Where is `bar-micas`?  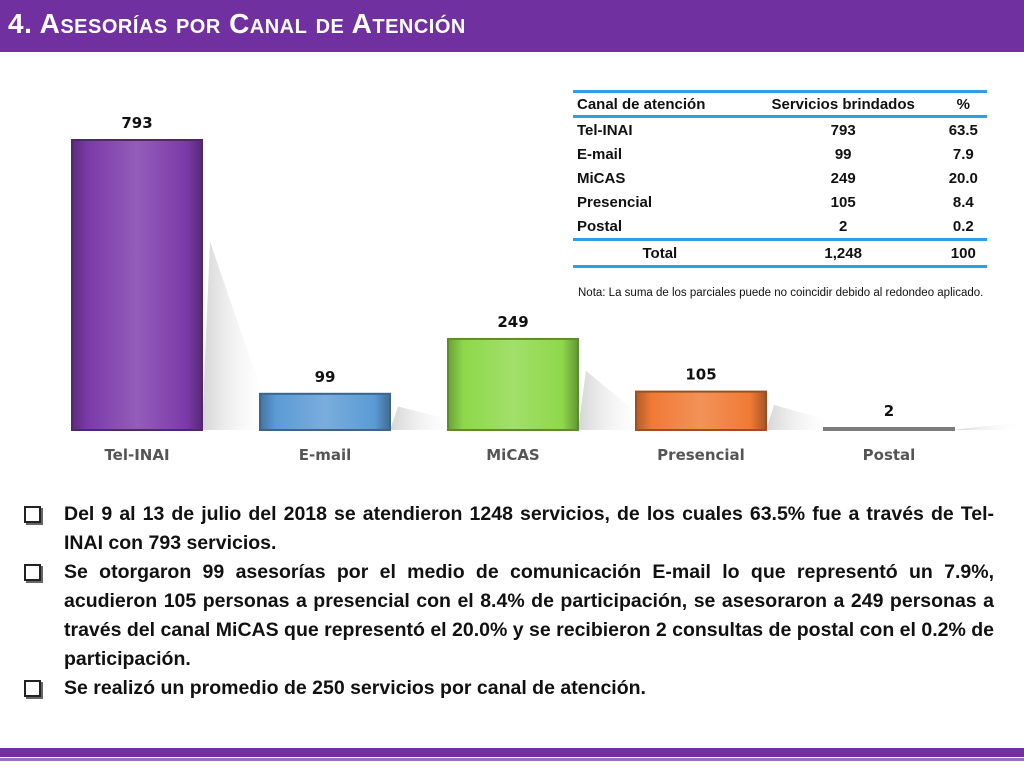
bar-micas is located at coordinates (513, 384).